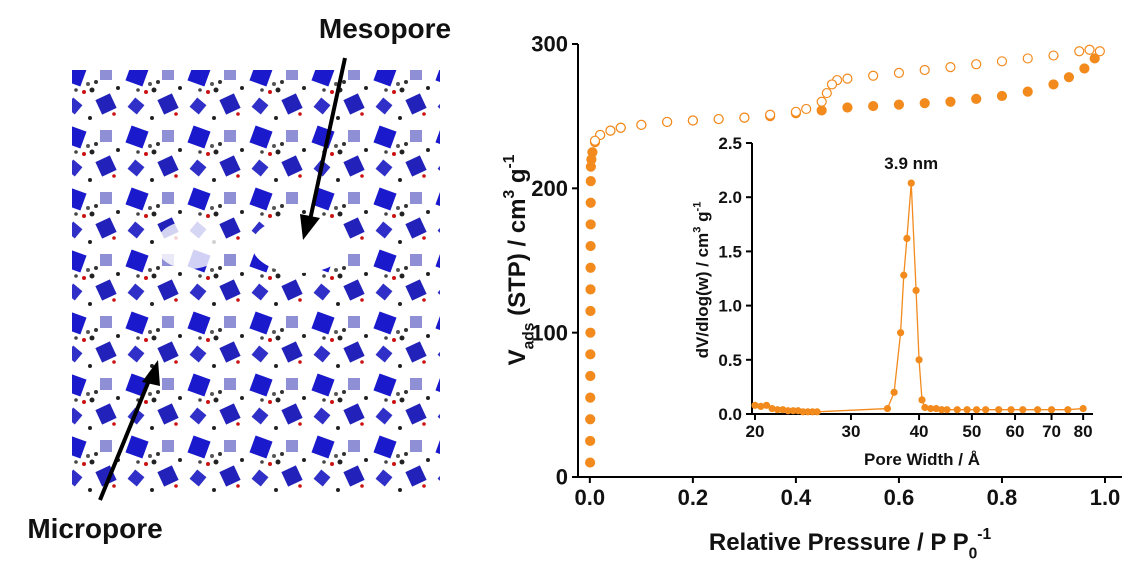 The width and height of the screenshot is (1138, 565). Describe the element at coordinates (701, 280) in the screenshot. I see `y-axis-label: dV/dlog(w) / cm3 g-1` at that location.